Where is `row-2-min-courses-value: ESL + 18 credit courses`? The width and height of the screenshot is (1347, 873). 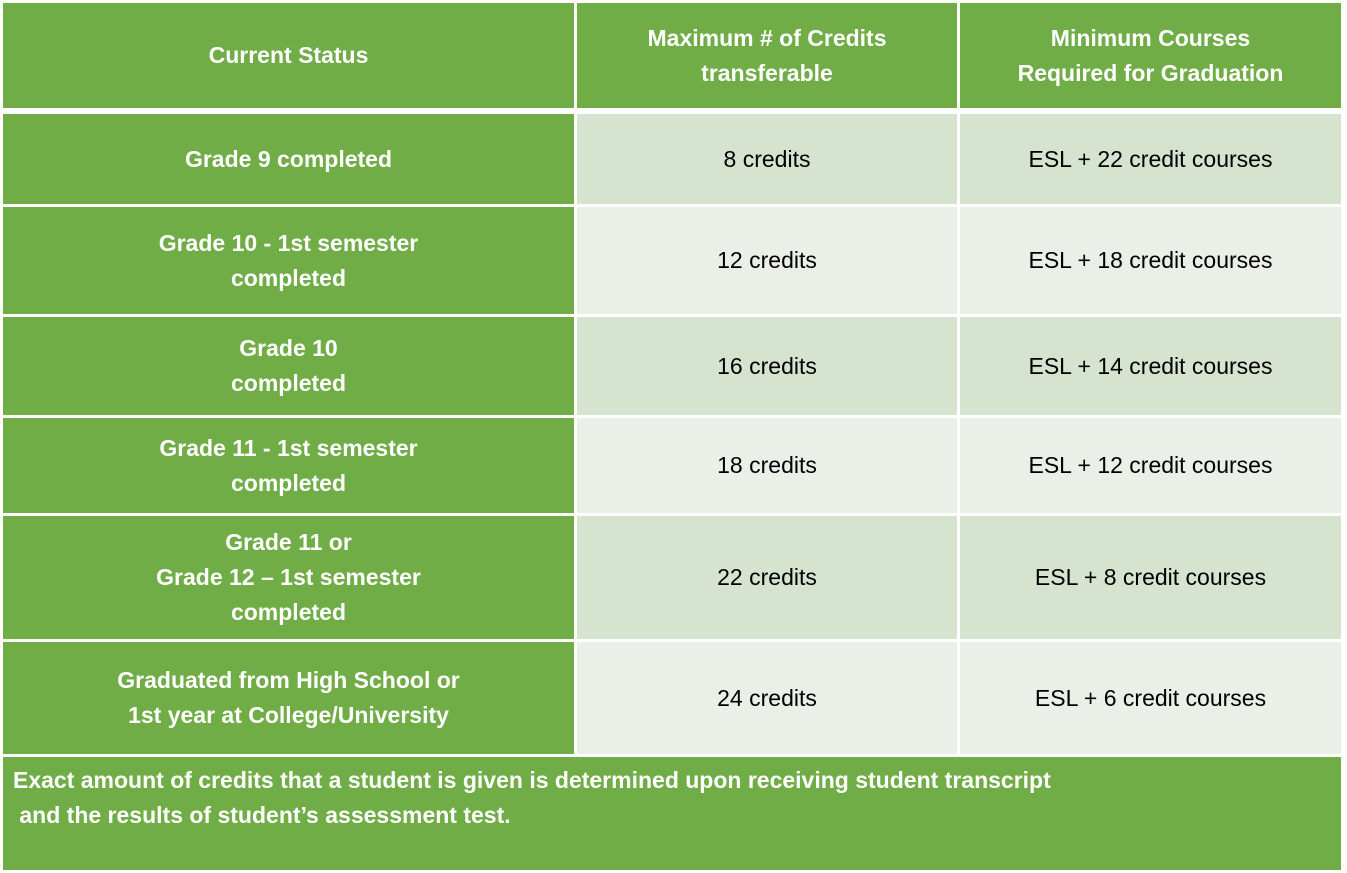 row-2-min-courses-value: ESL + 18 credit courses is located at coordinates (1150, 260).